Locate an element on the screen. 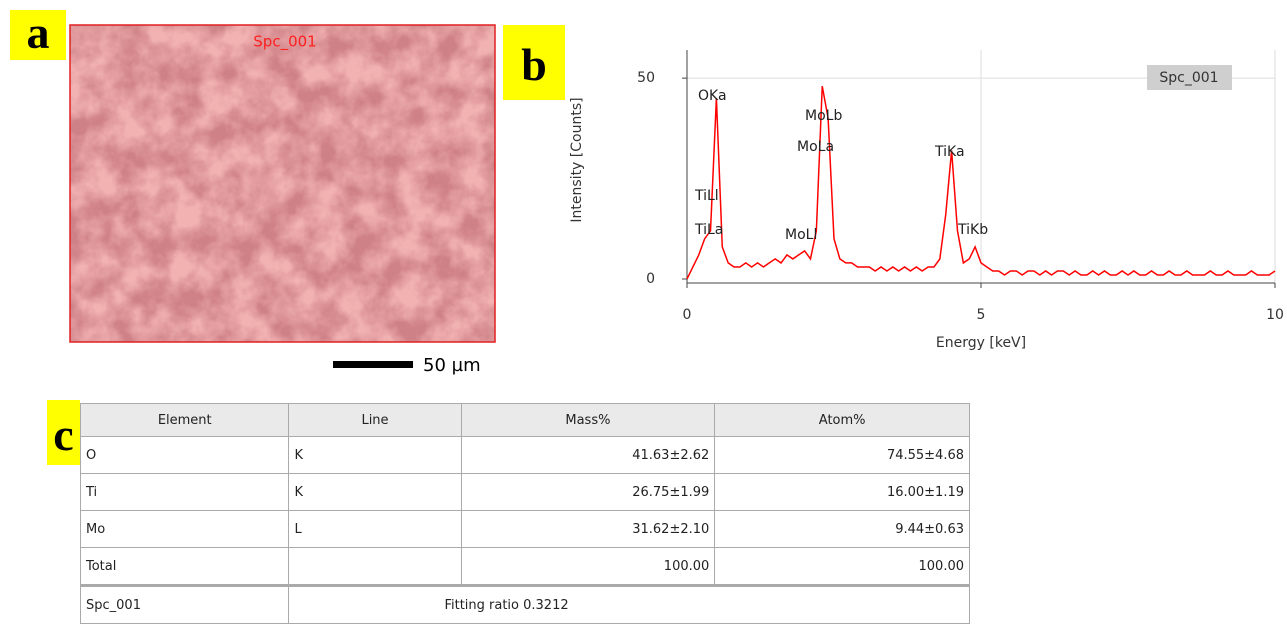  table-cell: O is located at coordinates (184, 455).